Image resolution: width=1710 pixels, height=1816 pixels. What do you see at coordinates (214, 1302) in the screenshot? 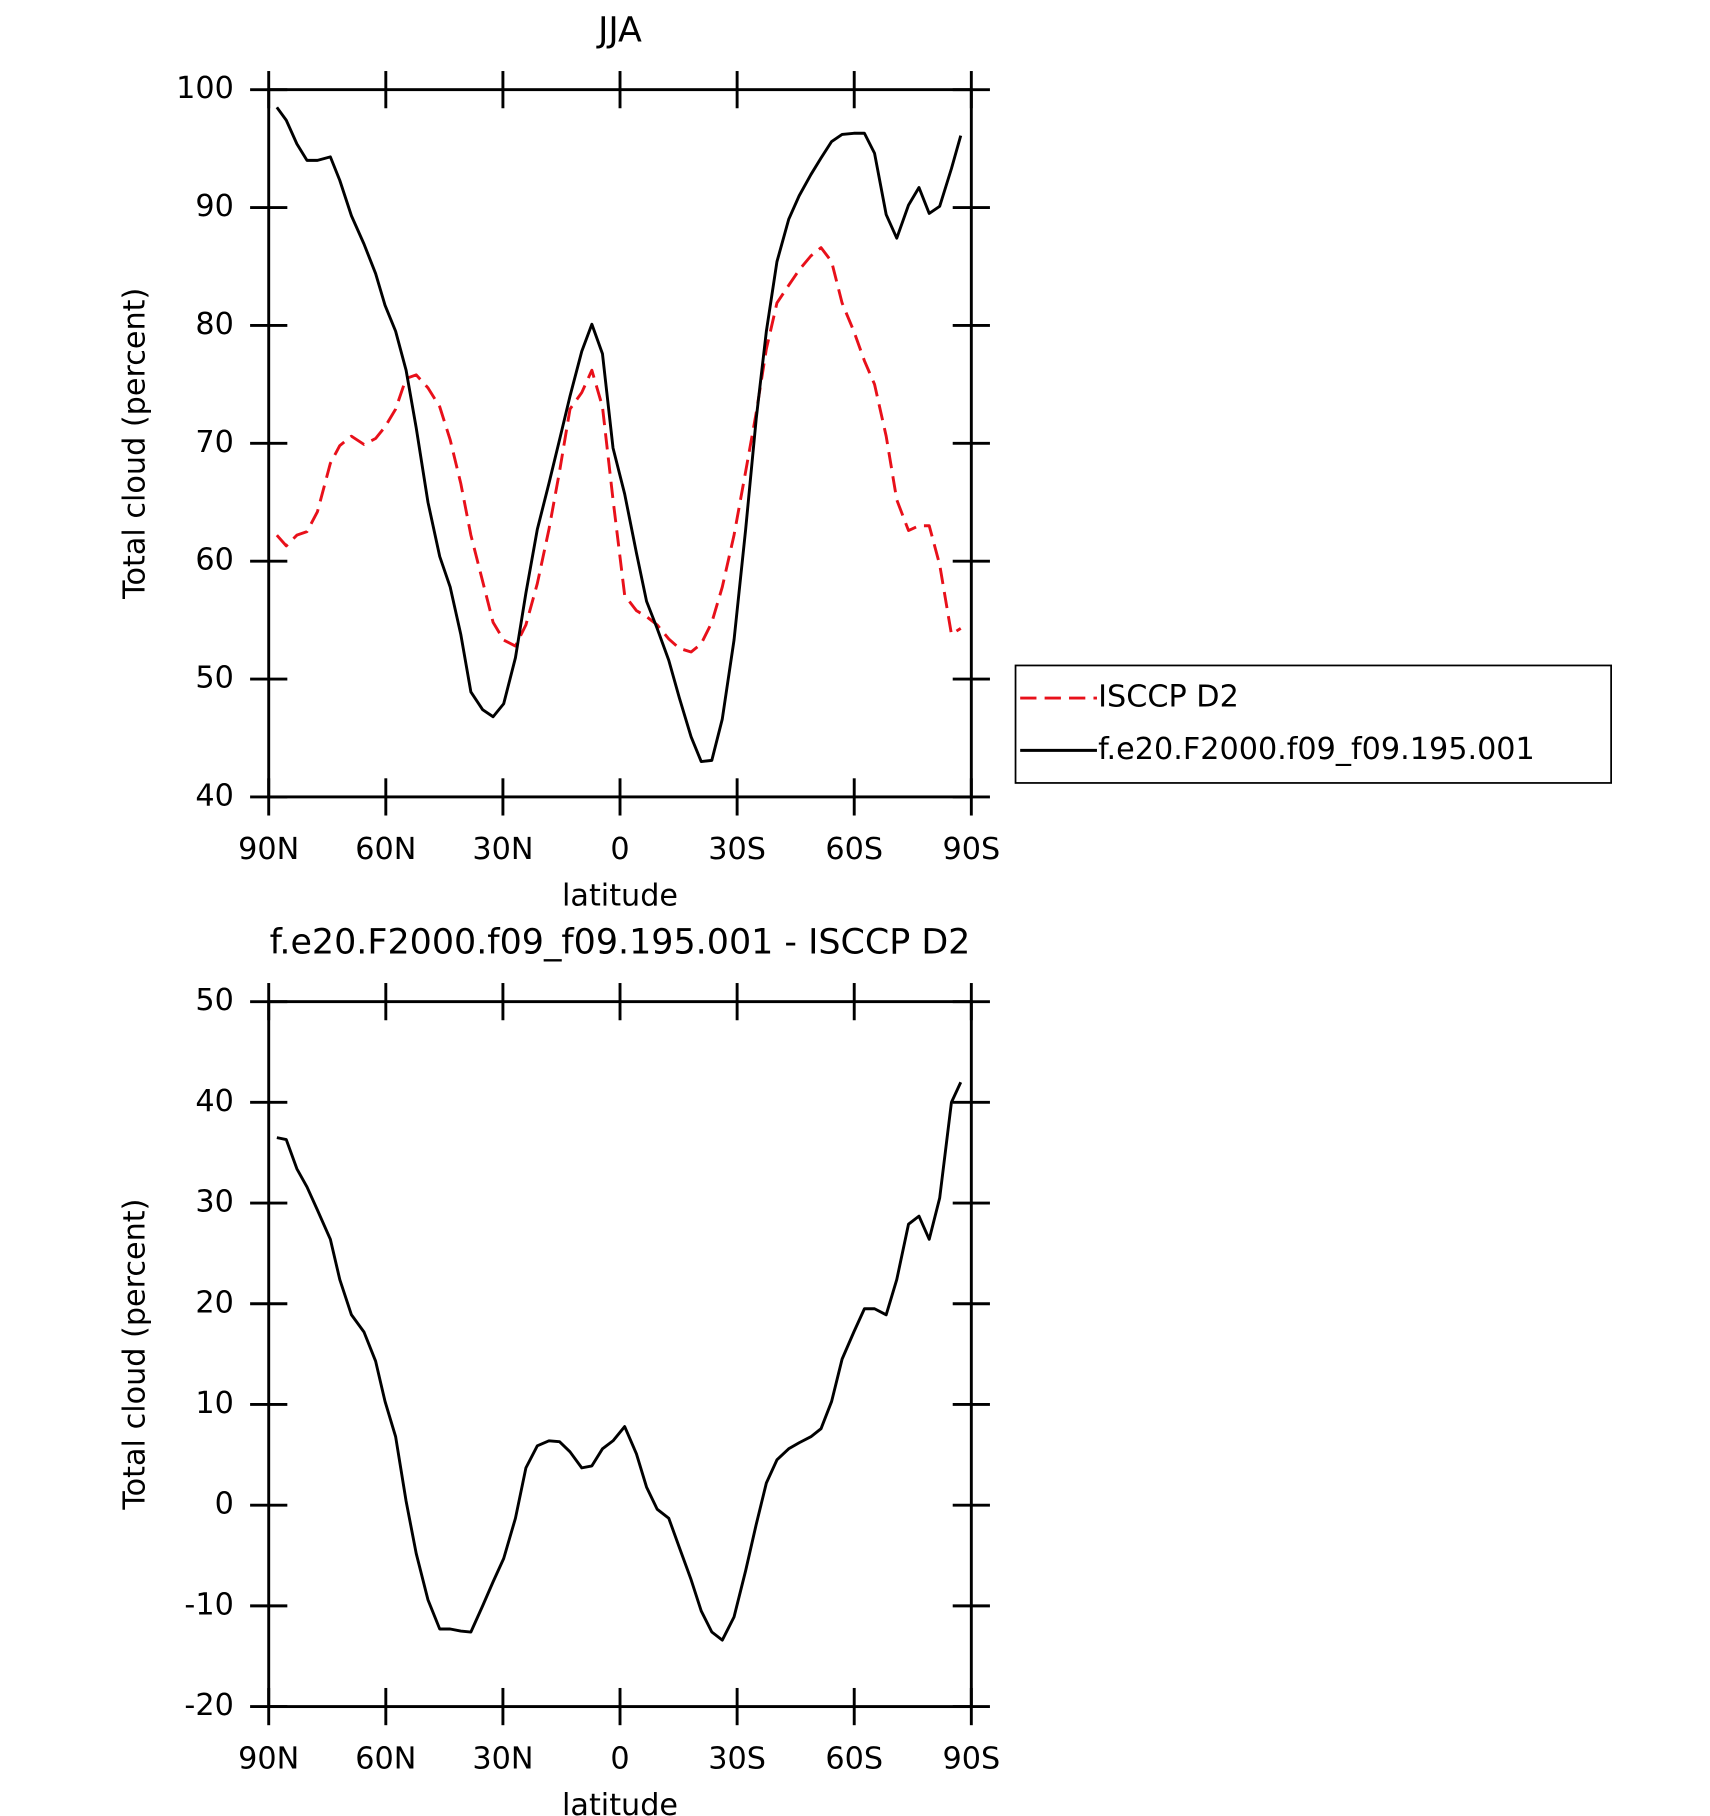
I see `y-tick-label: 20` at bounding box center [214, 1302].